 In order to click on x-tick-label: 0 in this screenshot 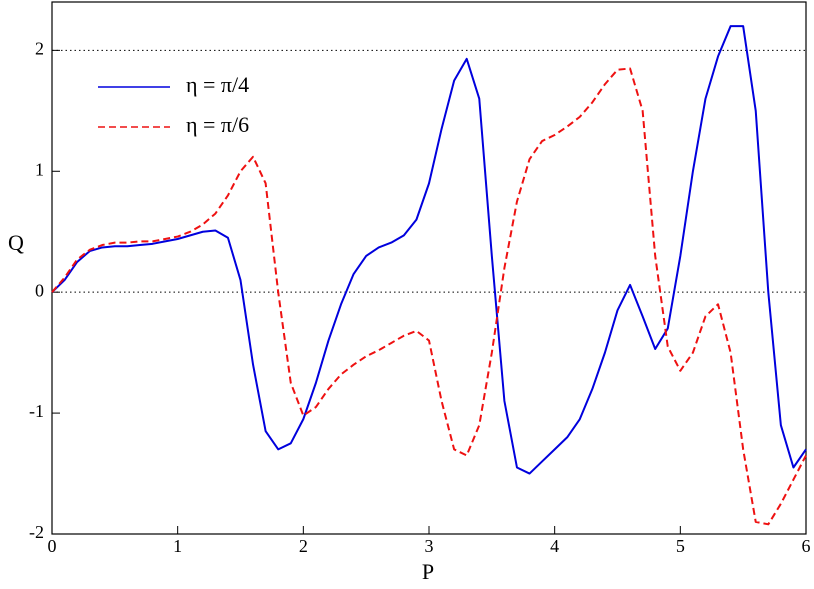, I will do `click(52, 546)`.